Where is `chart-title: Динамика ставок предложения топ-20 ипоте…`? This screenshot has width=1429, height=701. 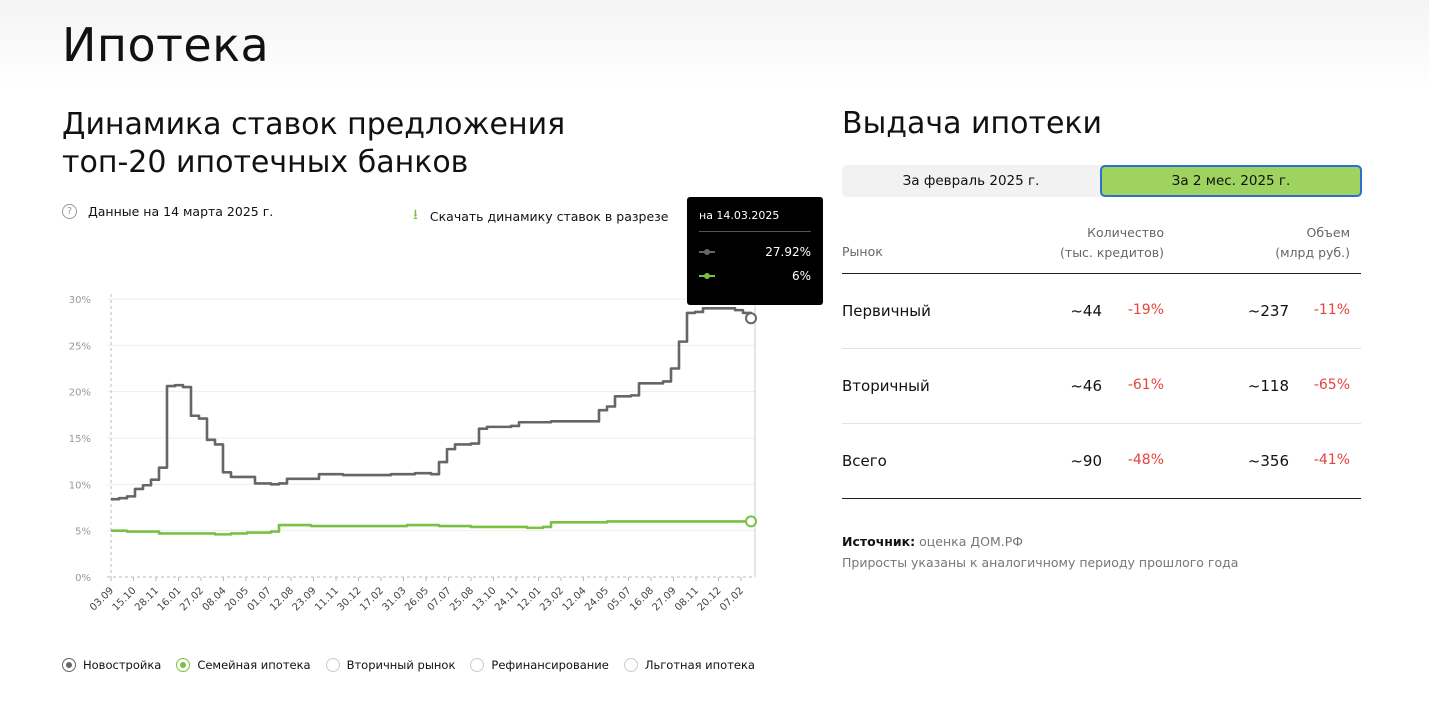
chart-title: Динамика ставок предложения топ-20 ипоте… is located at coordinates (362, 144).